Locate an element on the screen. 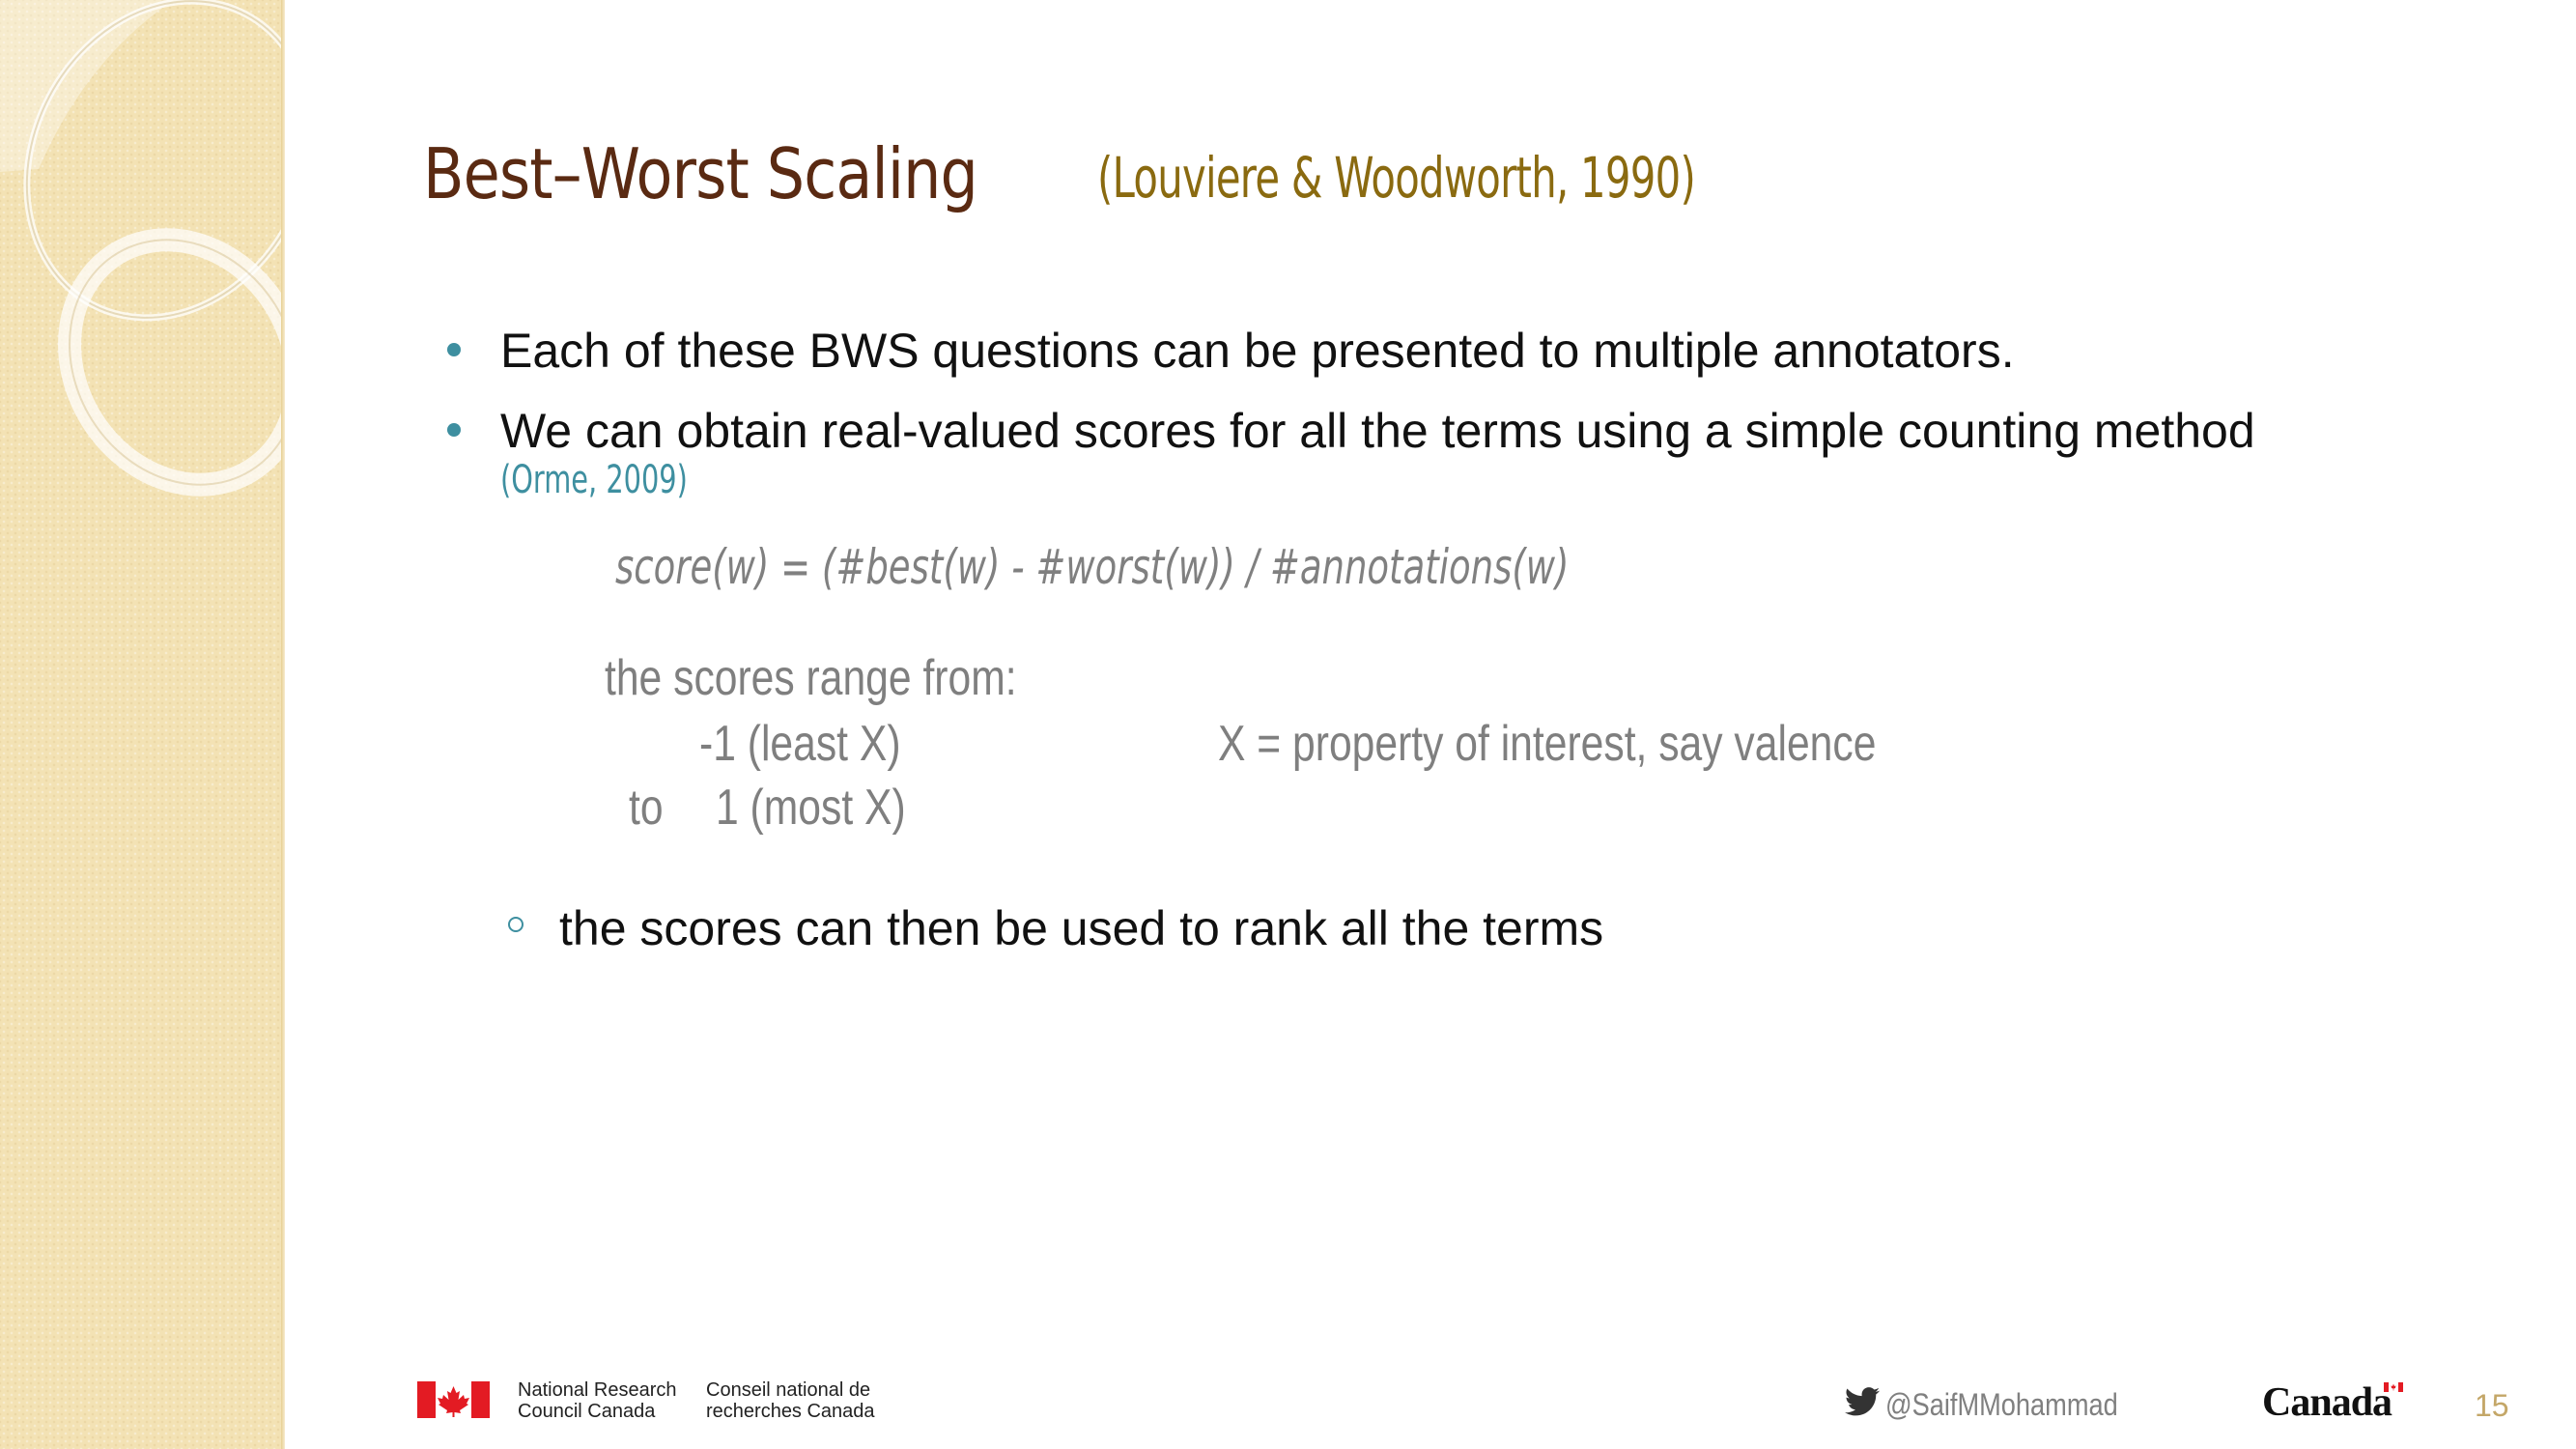  slide-title: Best–Worst Scaling is located at coordinates (745, 173).